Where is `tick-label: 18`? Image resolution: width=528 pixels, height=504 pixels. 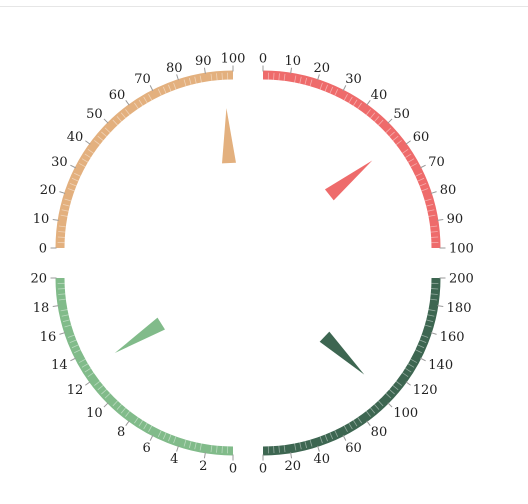 tick-label: 18 is located at coordinates (41, 308).